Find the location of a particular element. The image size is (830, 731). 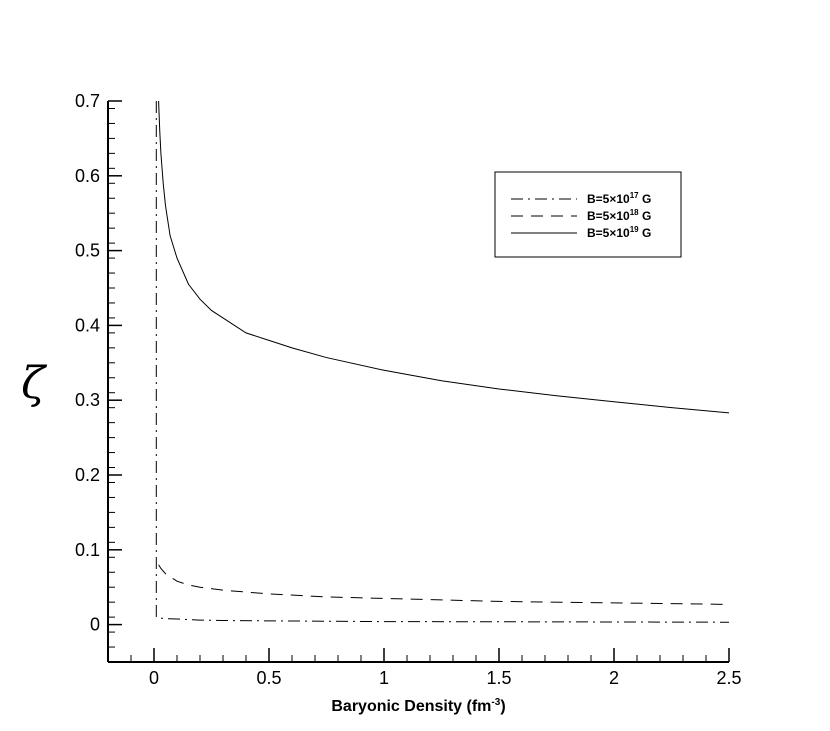

x-tick-label: 2 is located at coordinates (614, 678).